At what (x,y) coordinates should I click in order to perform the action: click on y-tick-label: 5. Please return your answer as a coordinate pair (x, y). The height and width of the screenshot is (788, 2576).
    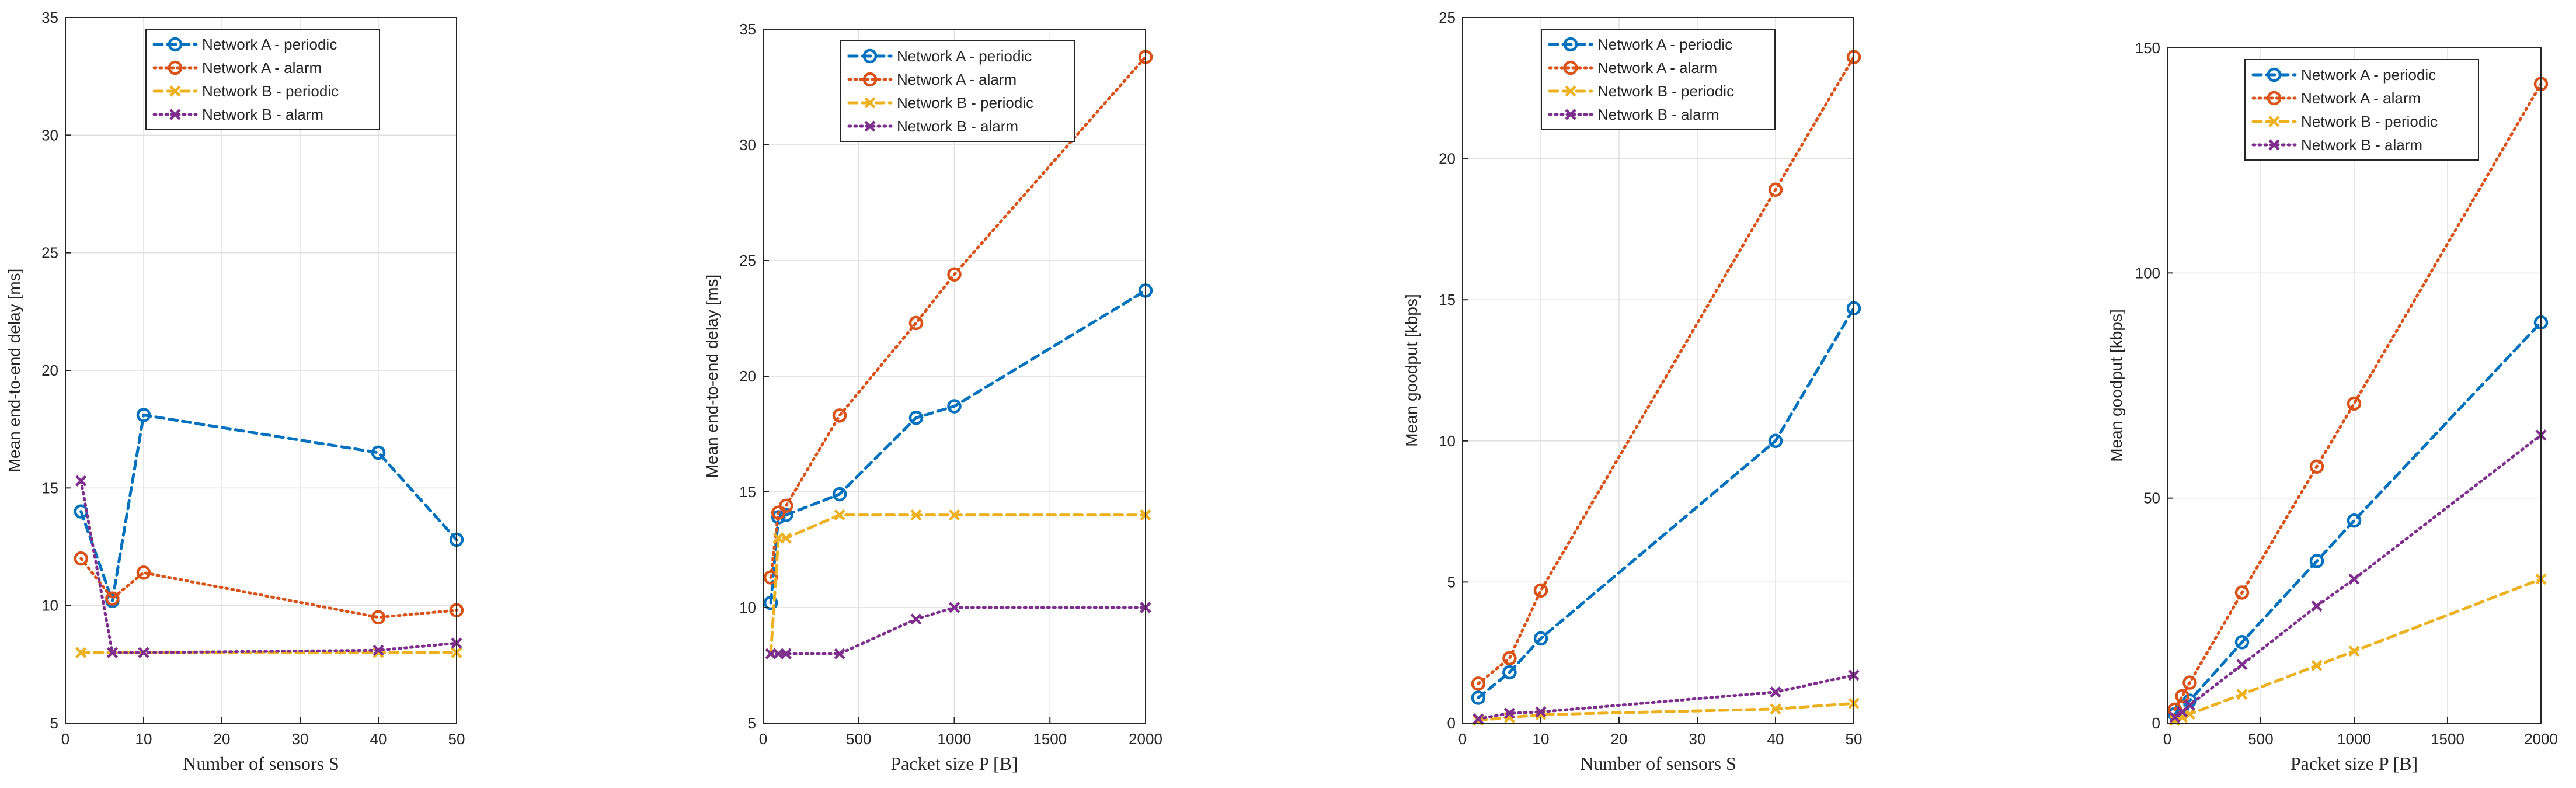
    Looking at the image, I should click on (752, 723).